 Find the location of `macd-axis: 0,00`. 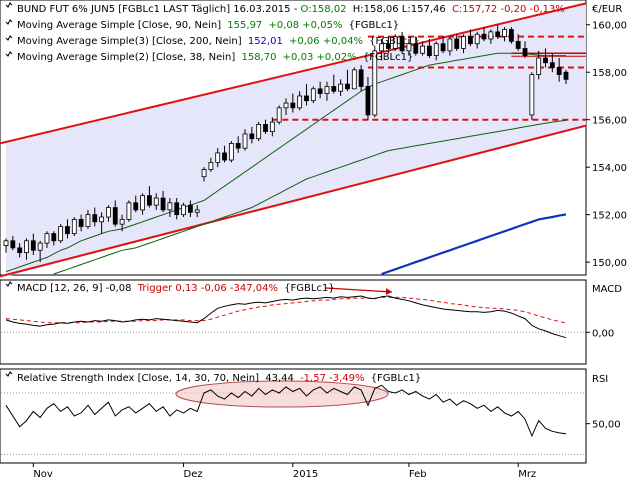

macd-axis: 0,00 is located at coordinates (600, 333).